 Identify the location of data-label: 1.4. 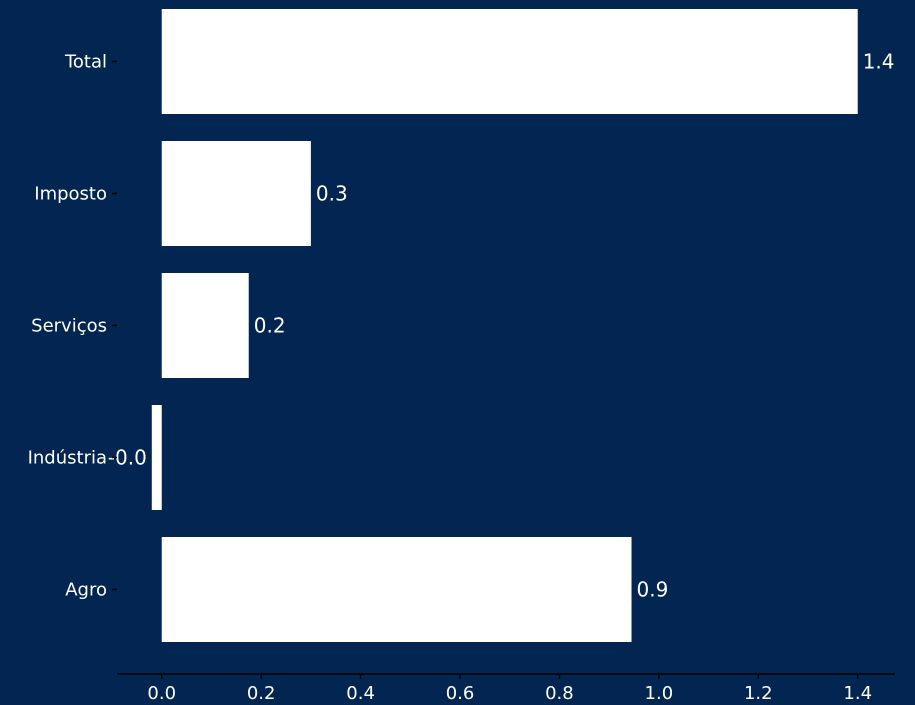
(879, 62).